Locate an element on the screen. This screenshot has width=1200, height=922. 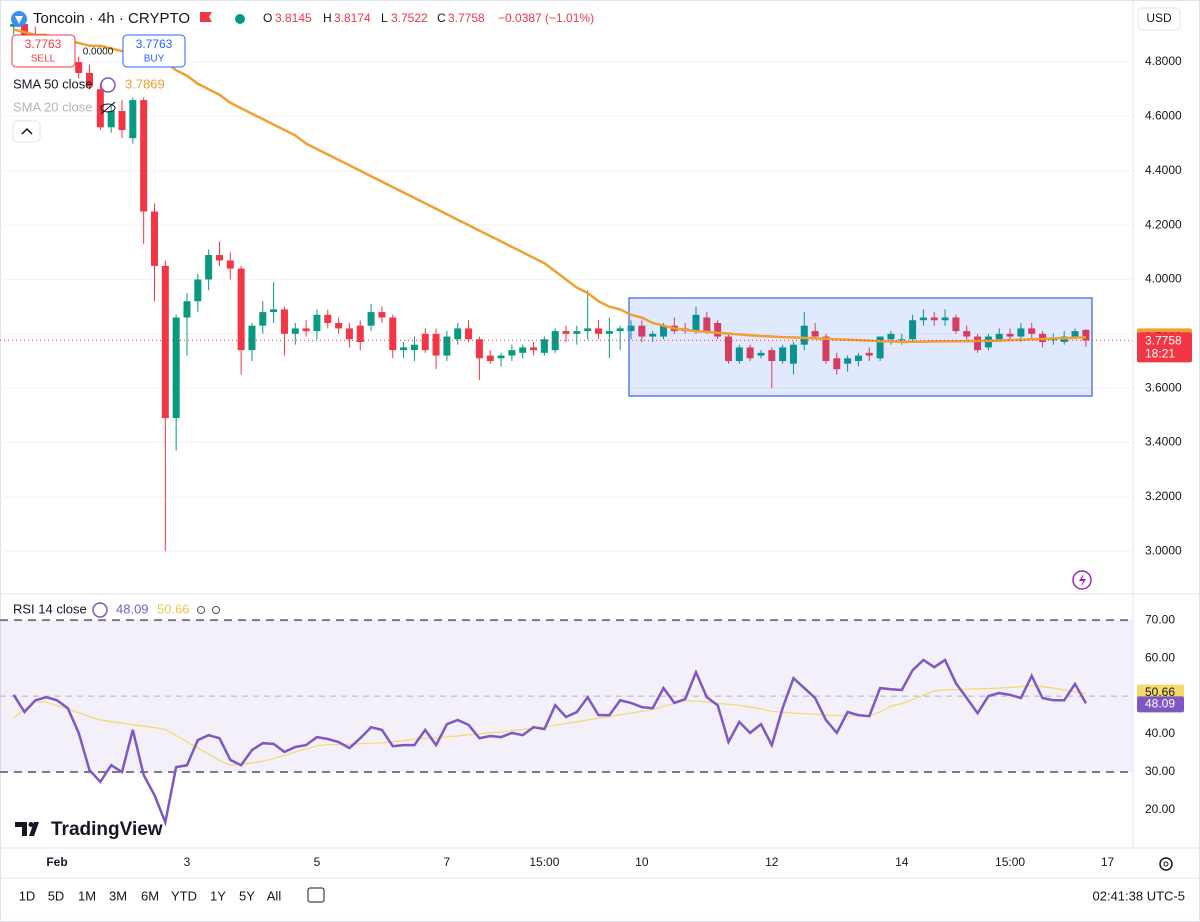
time-tick-label: 3 is located at coordinates (187, 862).